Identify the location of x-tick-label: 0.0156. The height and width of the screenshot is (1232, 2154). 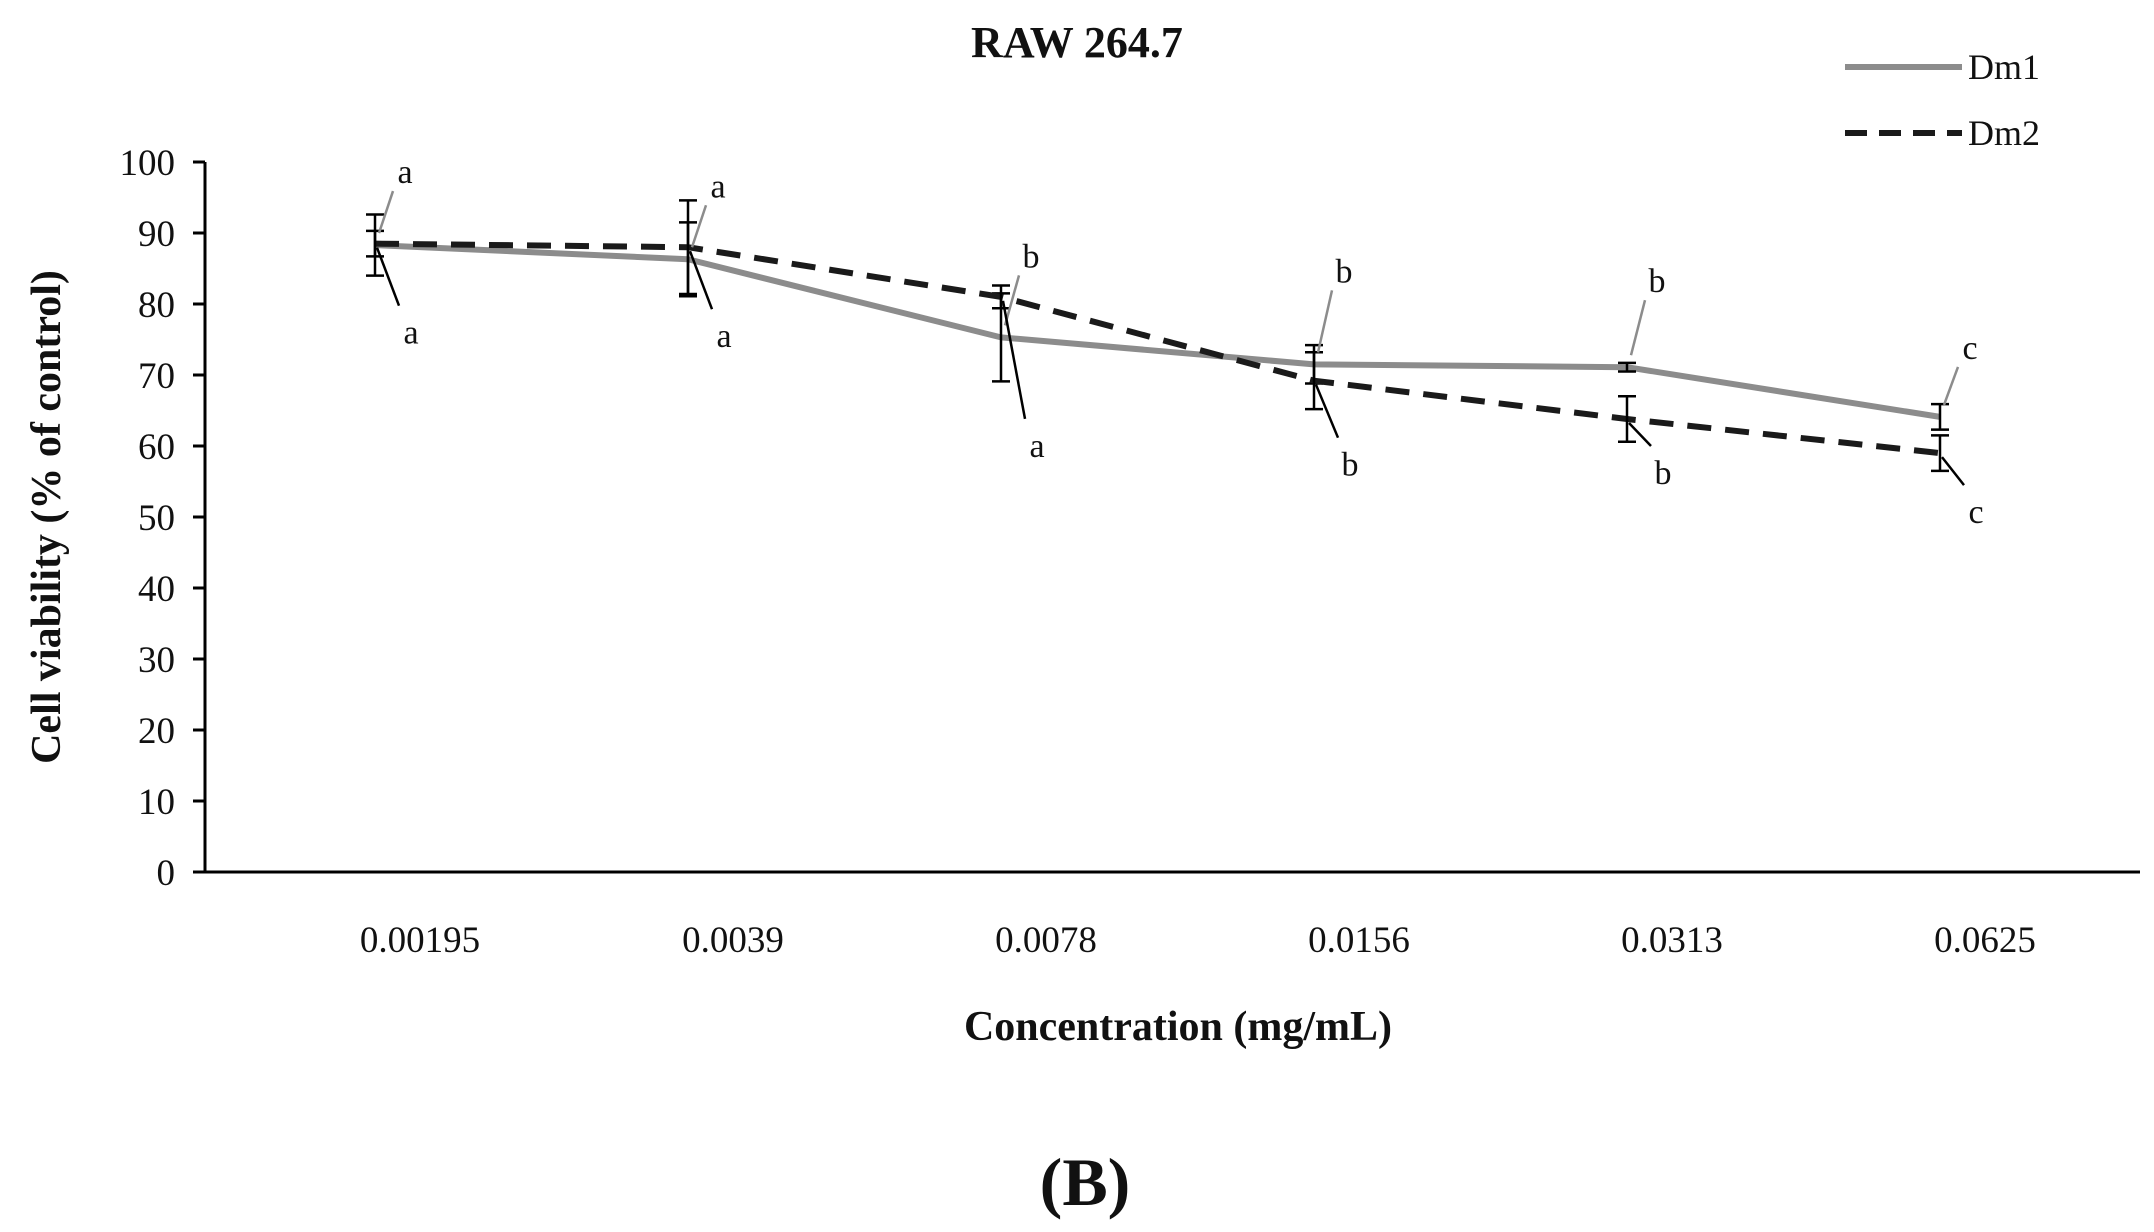
(1359, 940).